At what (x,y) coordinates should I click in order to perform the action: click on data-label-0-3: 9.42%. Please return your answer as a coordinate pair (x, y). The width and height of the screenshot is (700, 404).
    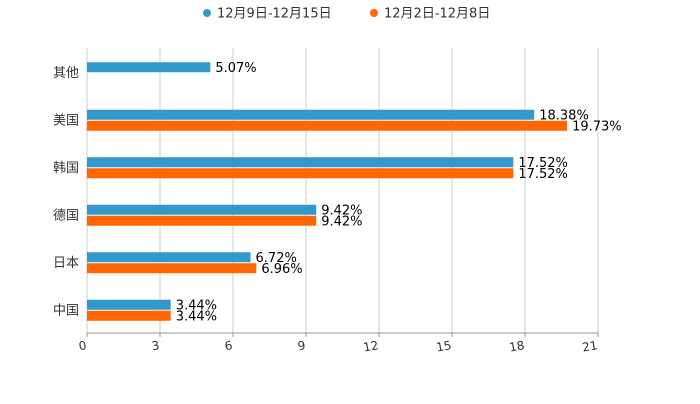
    Looking at the image, I should click on (341, 210).